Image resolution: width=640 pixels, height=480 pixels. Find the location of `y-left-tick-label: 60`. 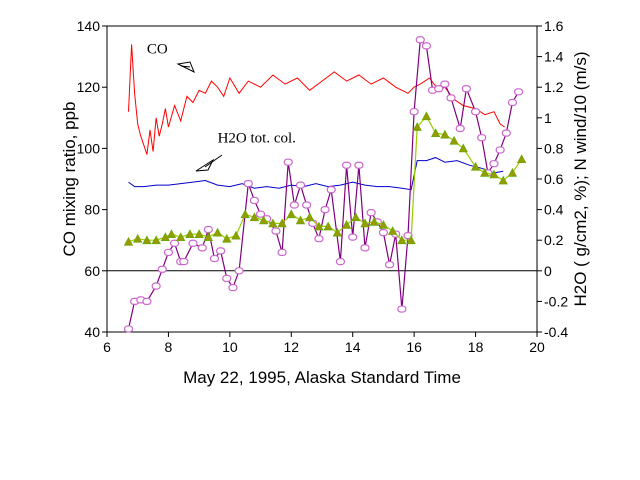

y-left-tick-label: 60 is located at coordinates (92, 271).